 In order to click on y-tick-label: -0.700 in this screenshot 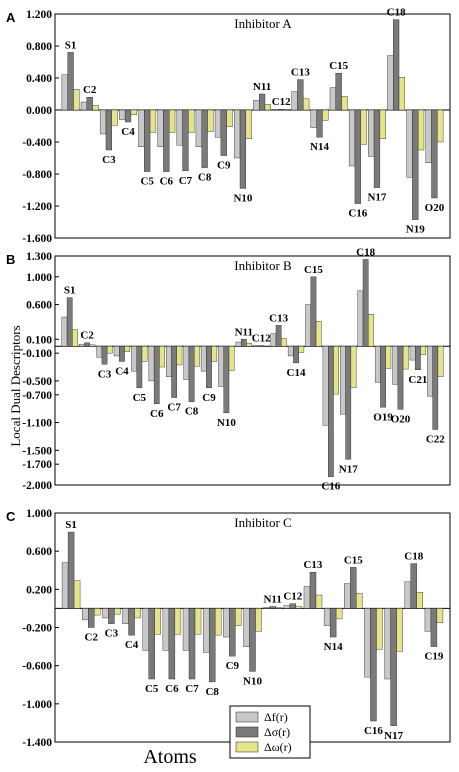, I will do `click(37, 396)`.